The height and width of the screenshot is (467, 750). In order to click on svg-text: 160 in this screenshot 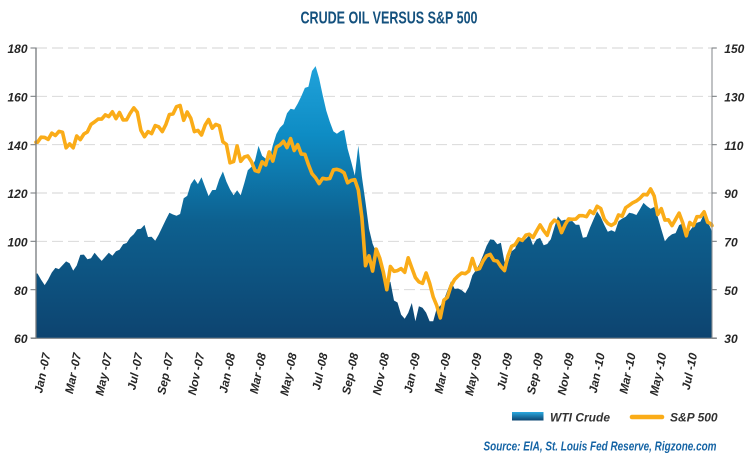, I will do `click(17, 98)`.